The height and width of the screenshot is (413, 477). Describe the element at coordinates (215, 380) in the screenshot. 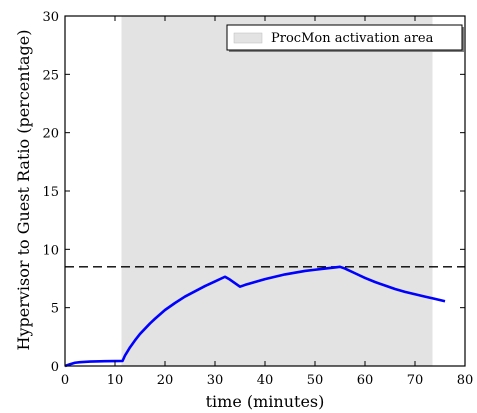

I see `x-tick-label: 30` at that location.